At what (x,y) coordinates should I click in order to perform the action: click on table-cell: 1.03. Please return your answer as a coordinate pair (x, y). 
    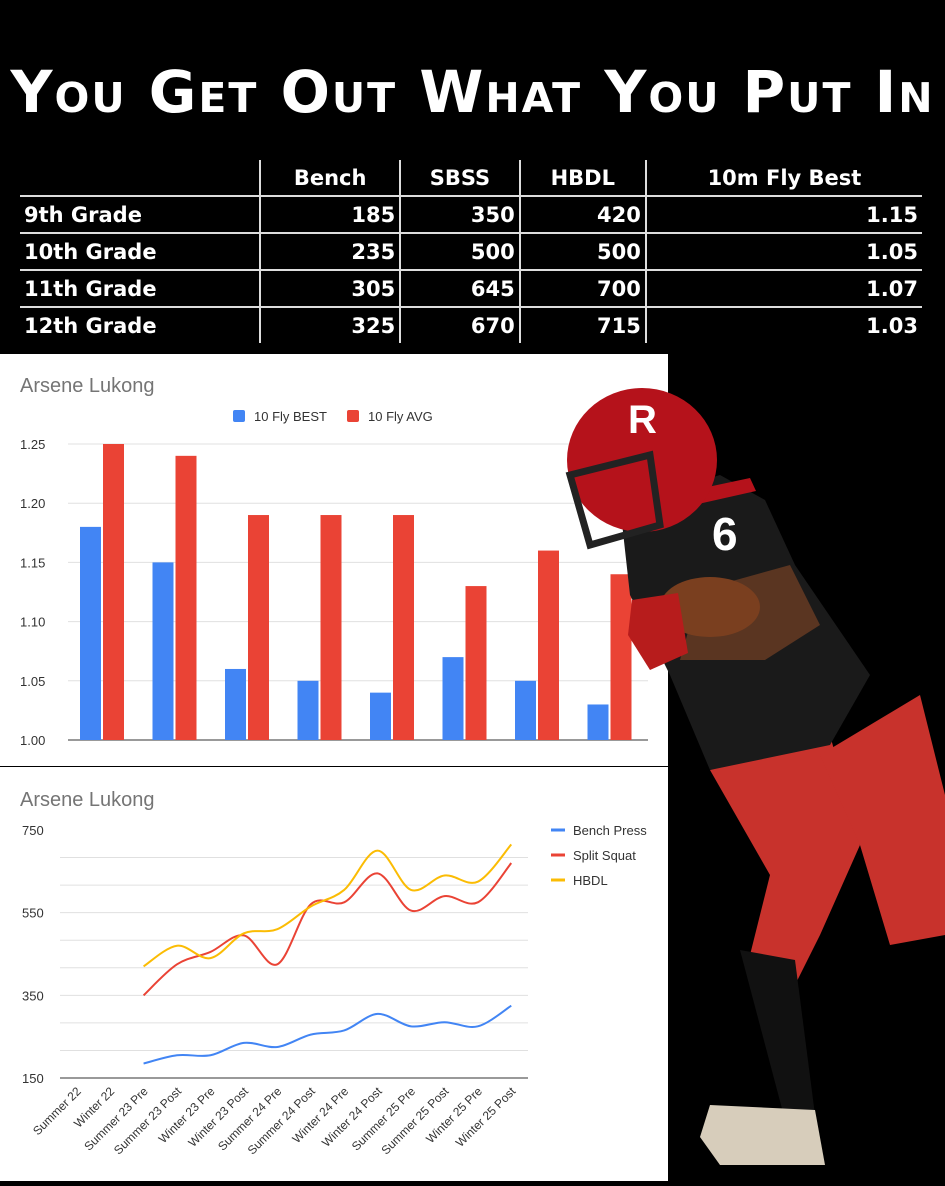
    Looking at the image, I should click on (783, 325).